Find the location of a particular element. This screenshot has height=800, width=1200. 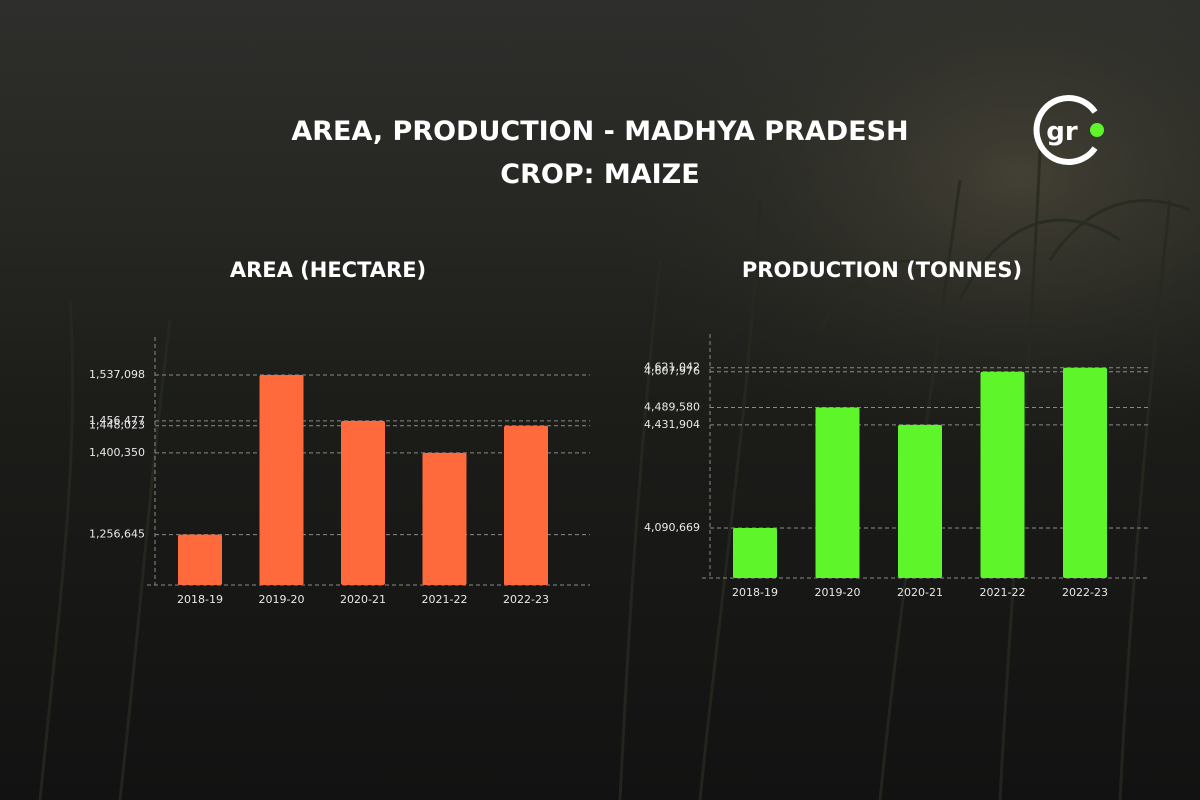

value-label: 4,489,580 is located at coordinates (672, 406).